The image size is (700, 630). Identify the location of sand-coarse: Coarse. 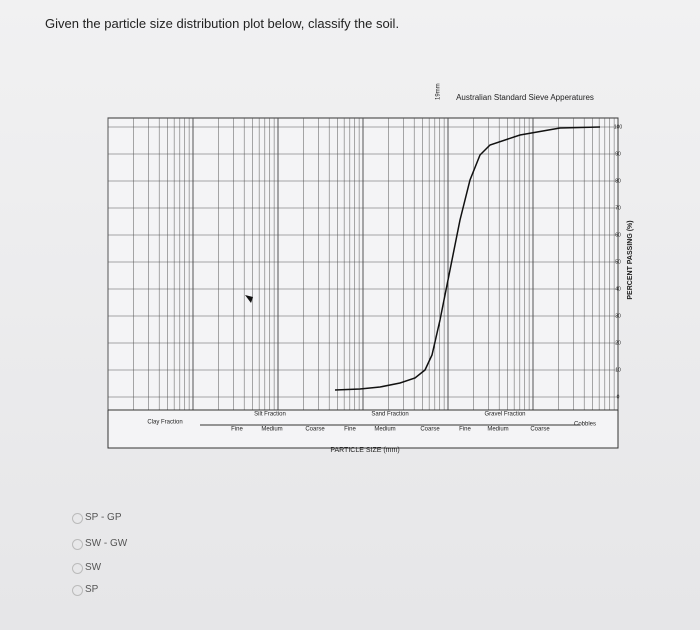
(430, 430).